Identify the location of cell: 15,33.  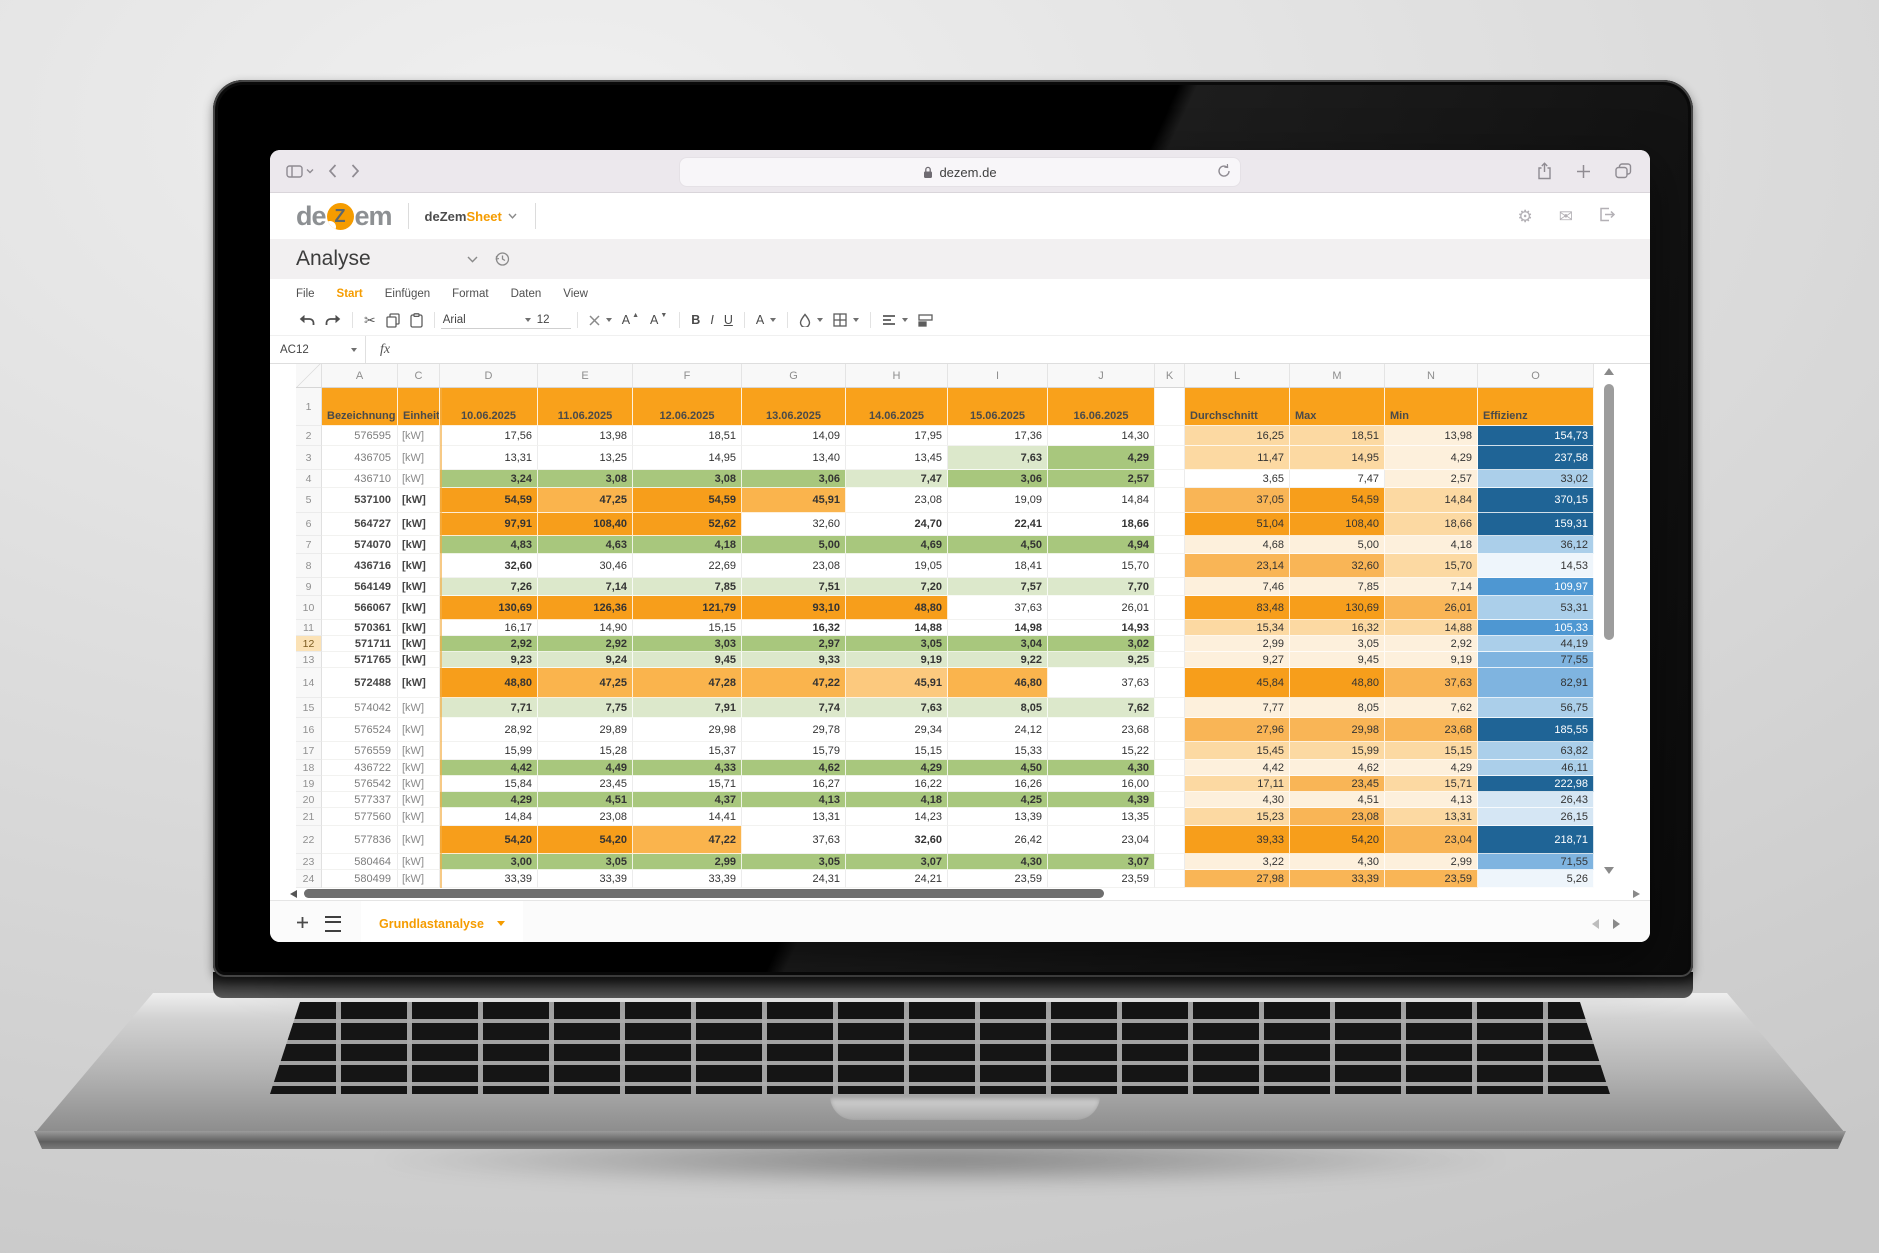
(998, 751).